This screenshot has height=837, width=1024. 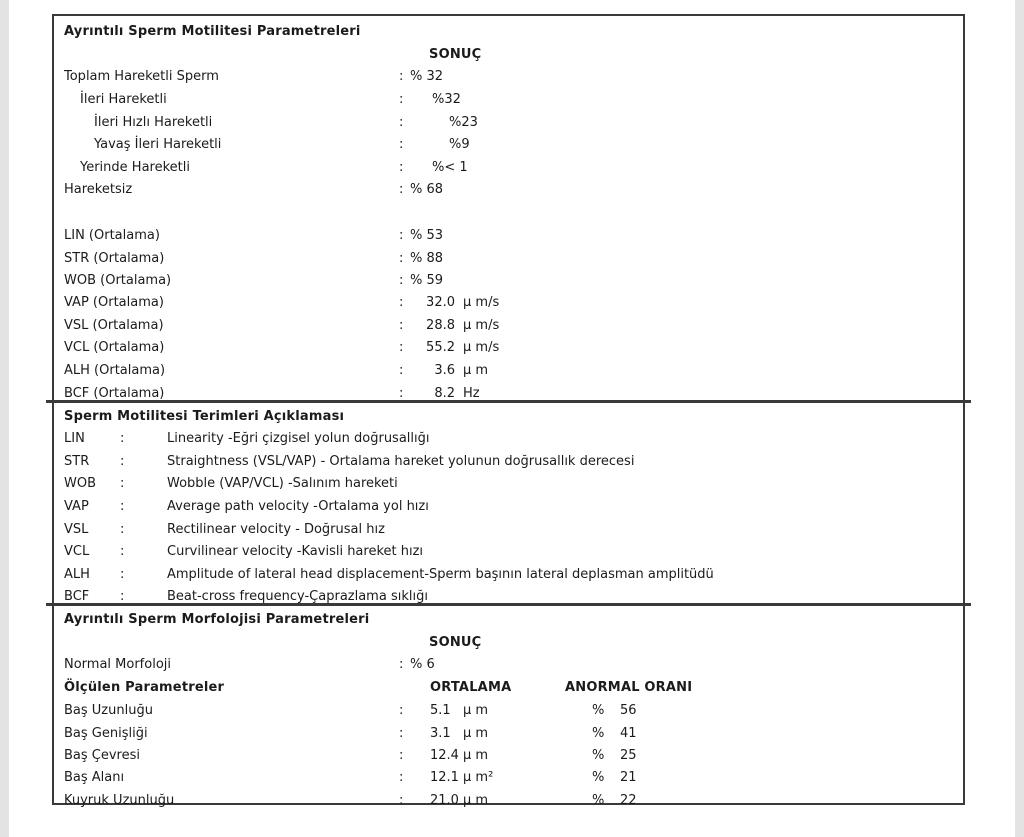 What do you see at coordinates (115, 370) in the screenshot?
I see `param-label: ALH (Ortalama)` at bounding box center [115, 370].